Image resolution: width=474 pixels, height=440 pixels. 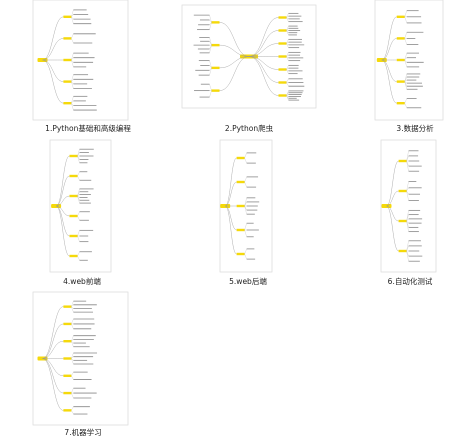 What do you see at coordinates (415, 128) in the screenshot?
I see `caption: 3.数据分析` at bounding box center [415, 128].